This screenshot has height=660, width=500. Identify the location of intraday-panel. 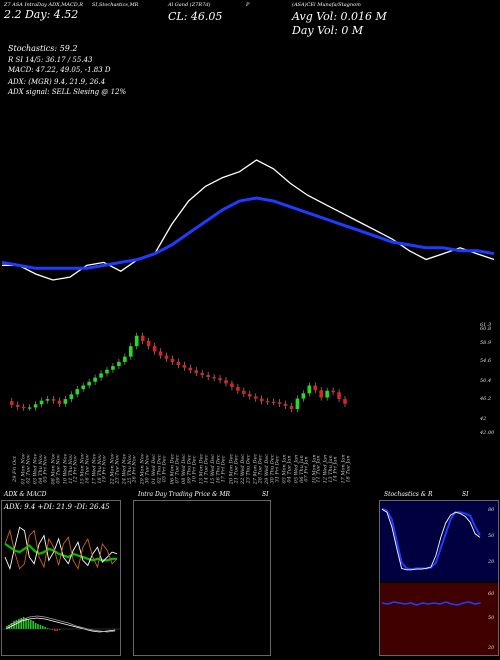
(202, 578).